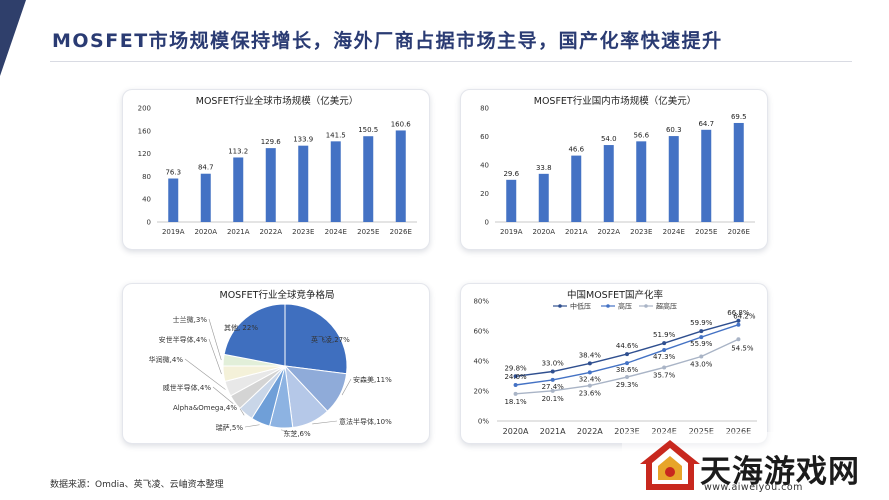 Image resolution: width=889 pixels, height=500 pixels. Describe the element at coordinates (484, 137) in the screenshot. I see `y-tick-label: 60` at that location.